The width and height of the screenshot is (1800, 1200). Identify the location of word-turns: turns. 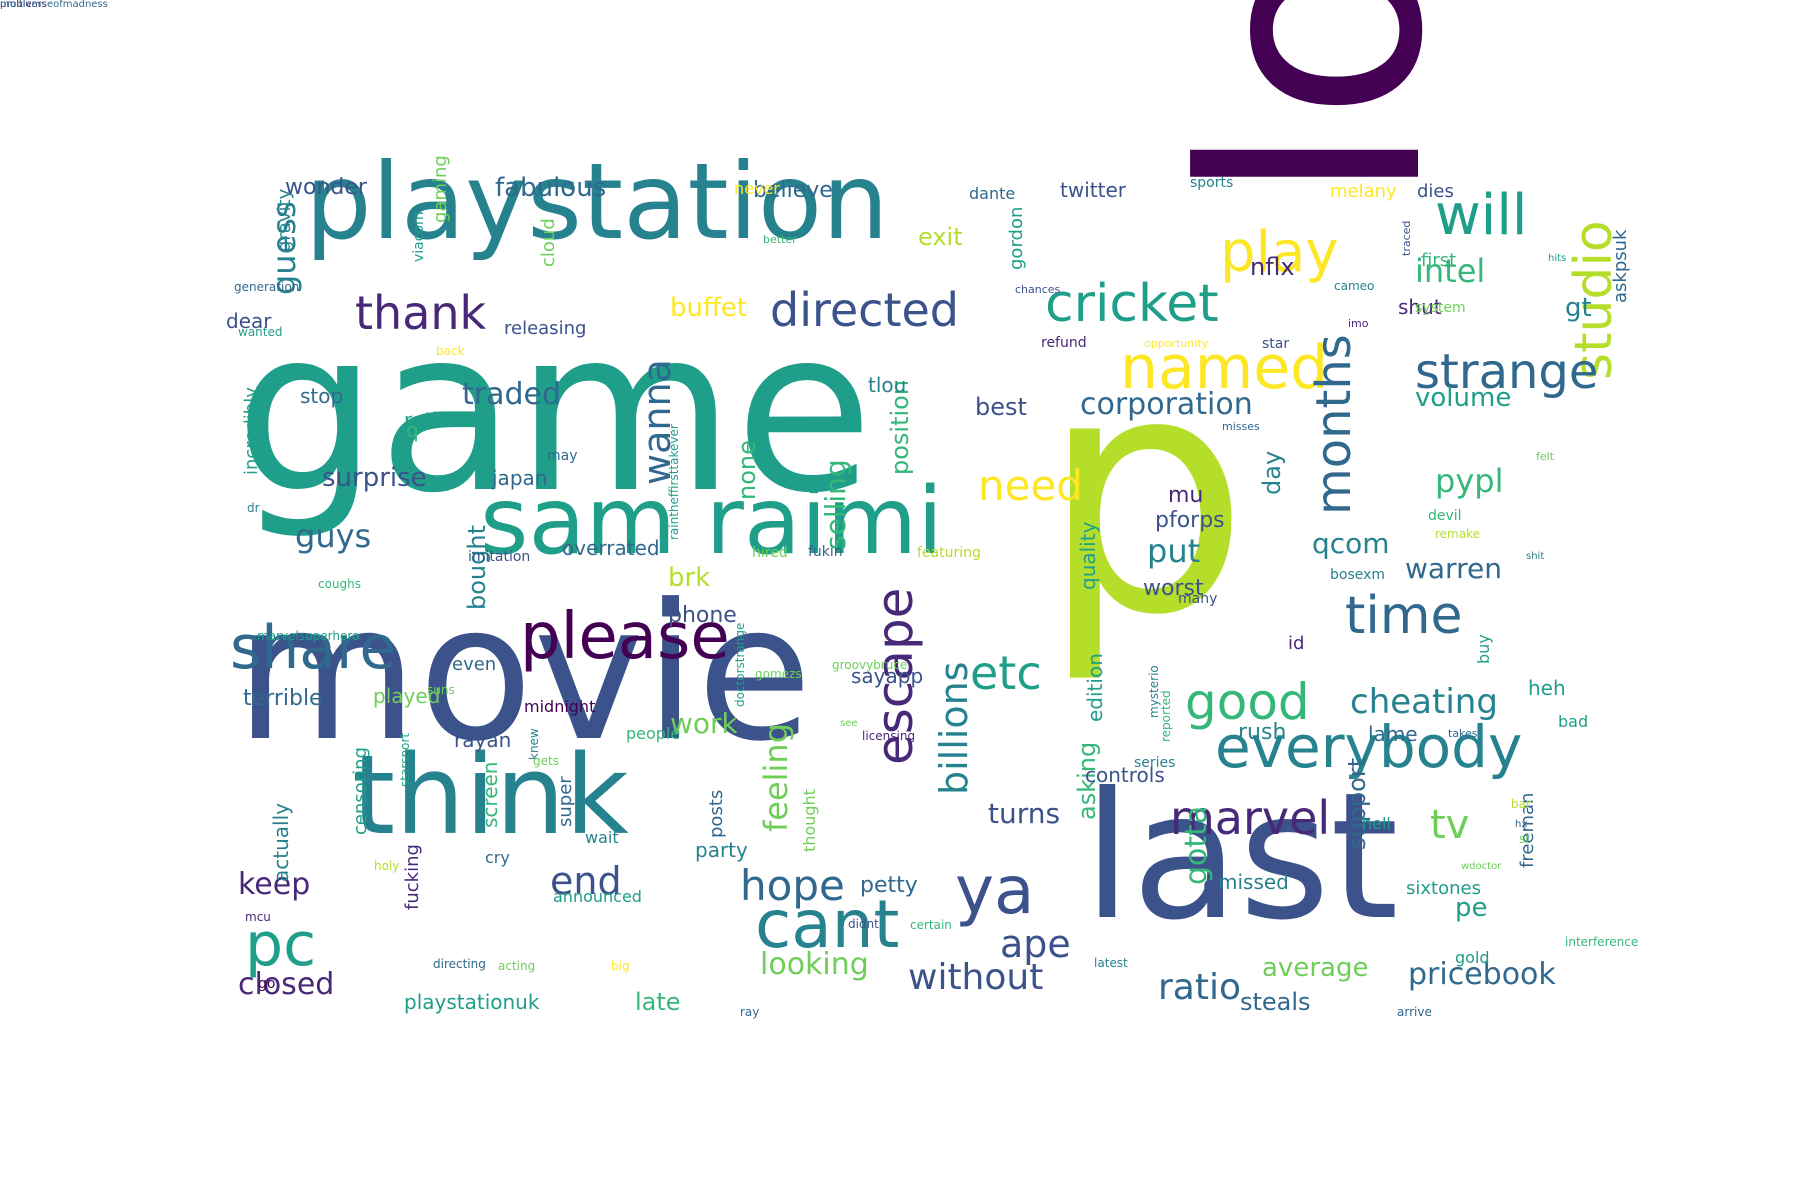
(1024, 813).